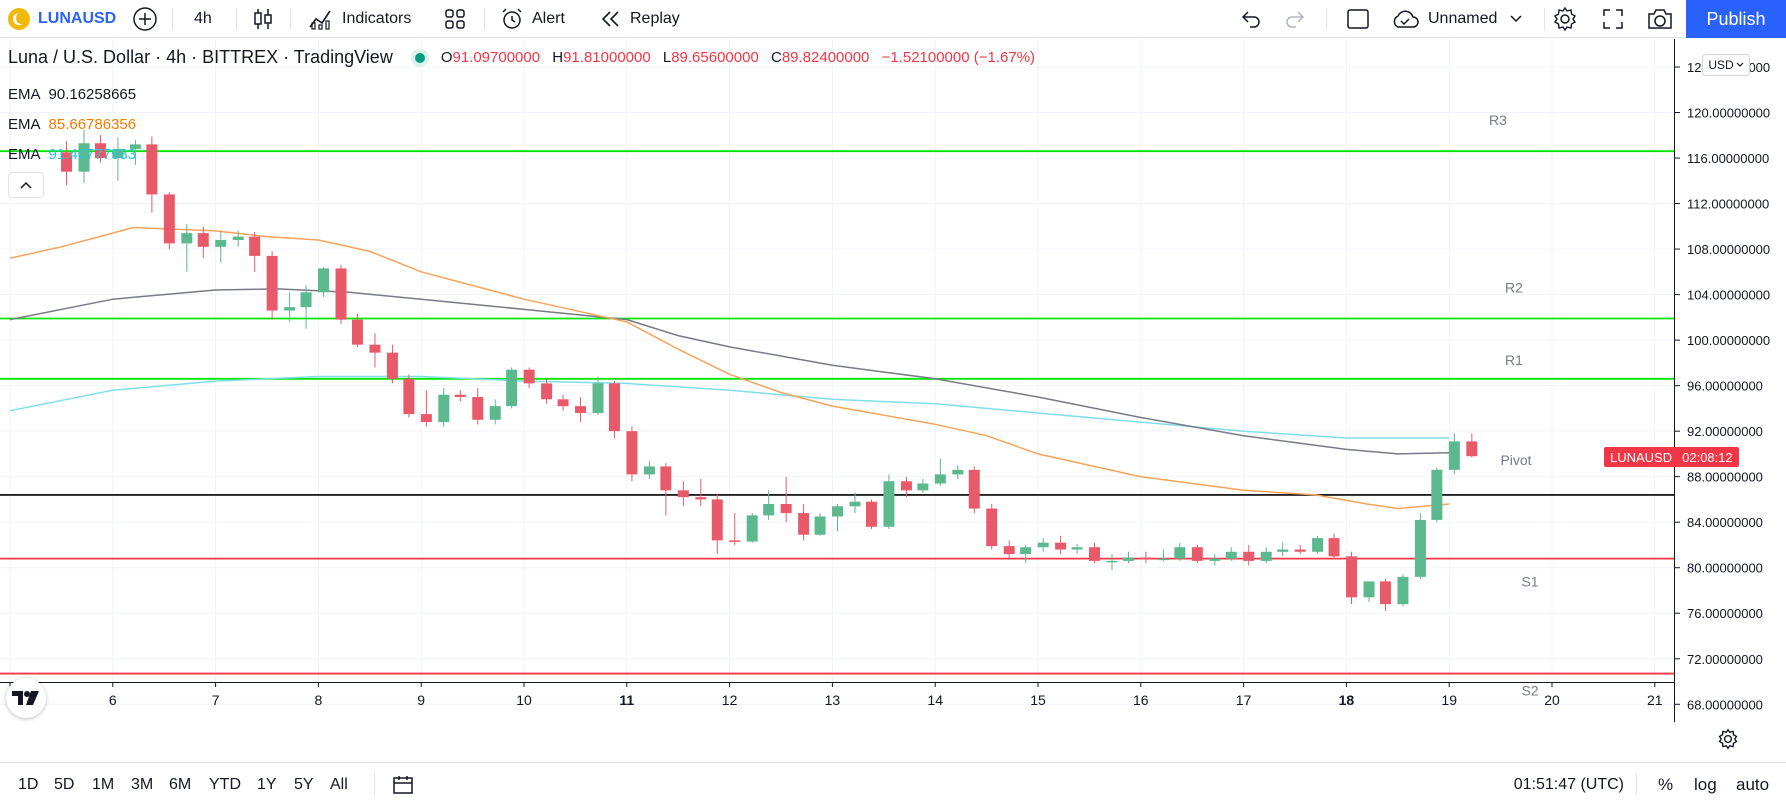 This screenshot has width=1786, height=805. Describe the element at coordinates (1660, 19) in the screenshot. I see `snapshot-button` at that location.